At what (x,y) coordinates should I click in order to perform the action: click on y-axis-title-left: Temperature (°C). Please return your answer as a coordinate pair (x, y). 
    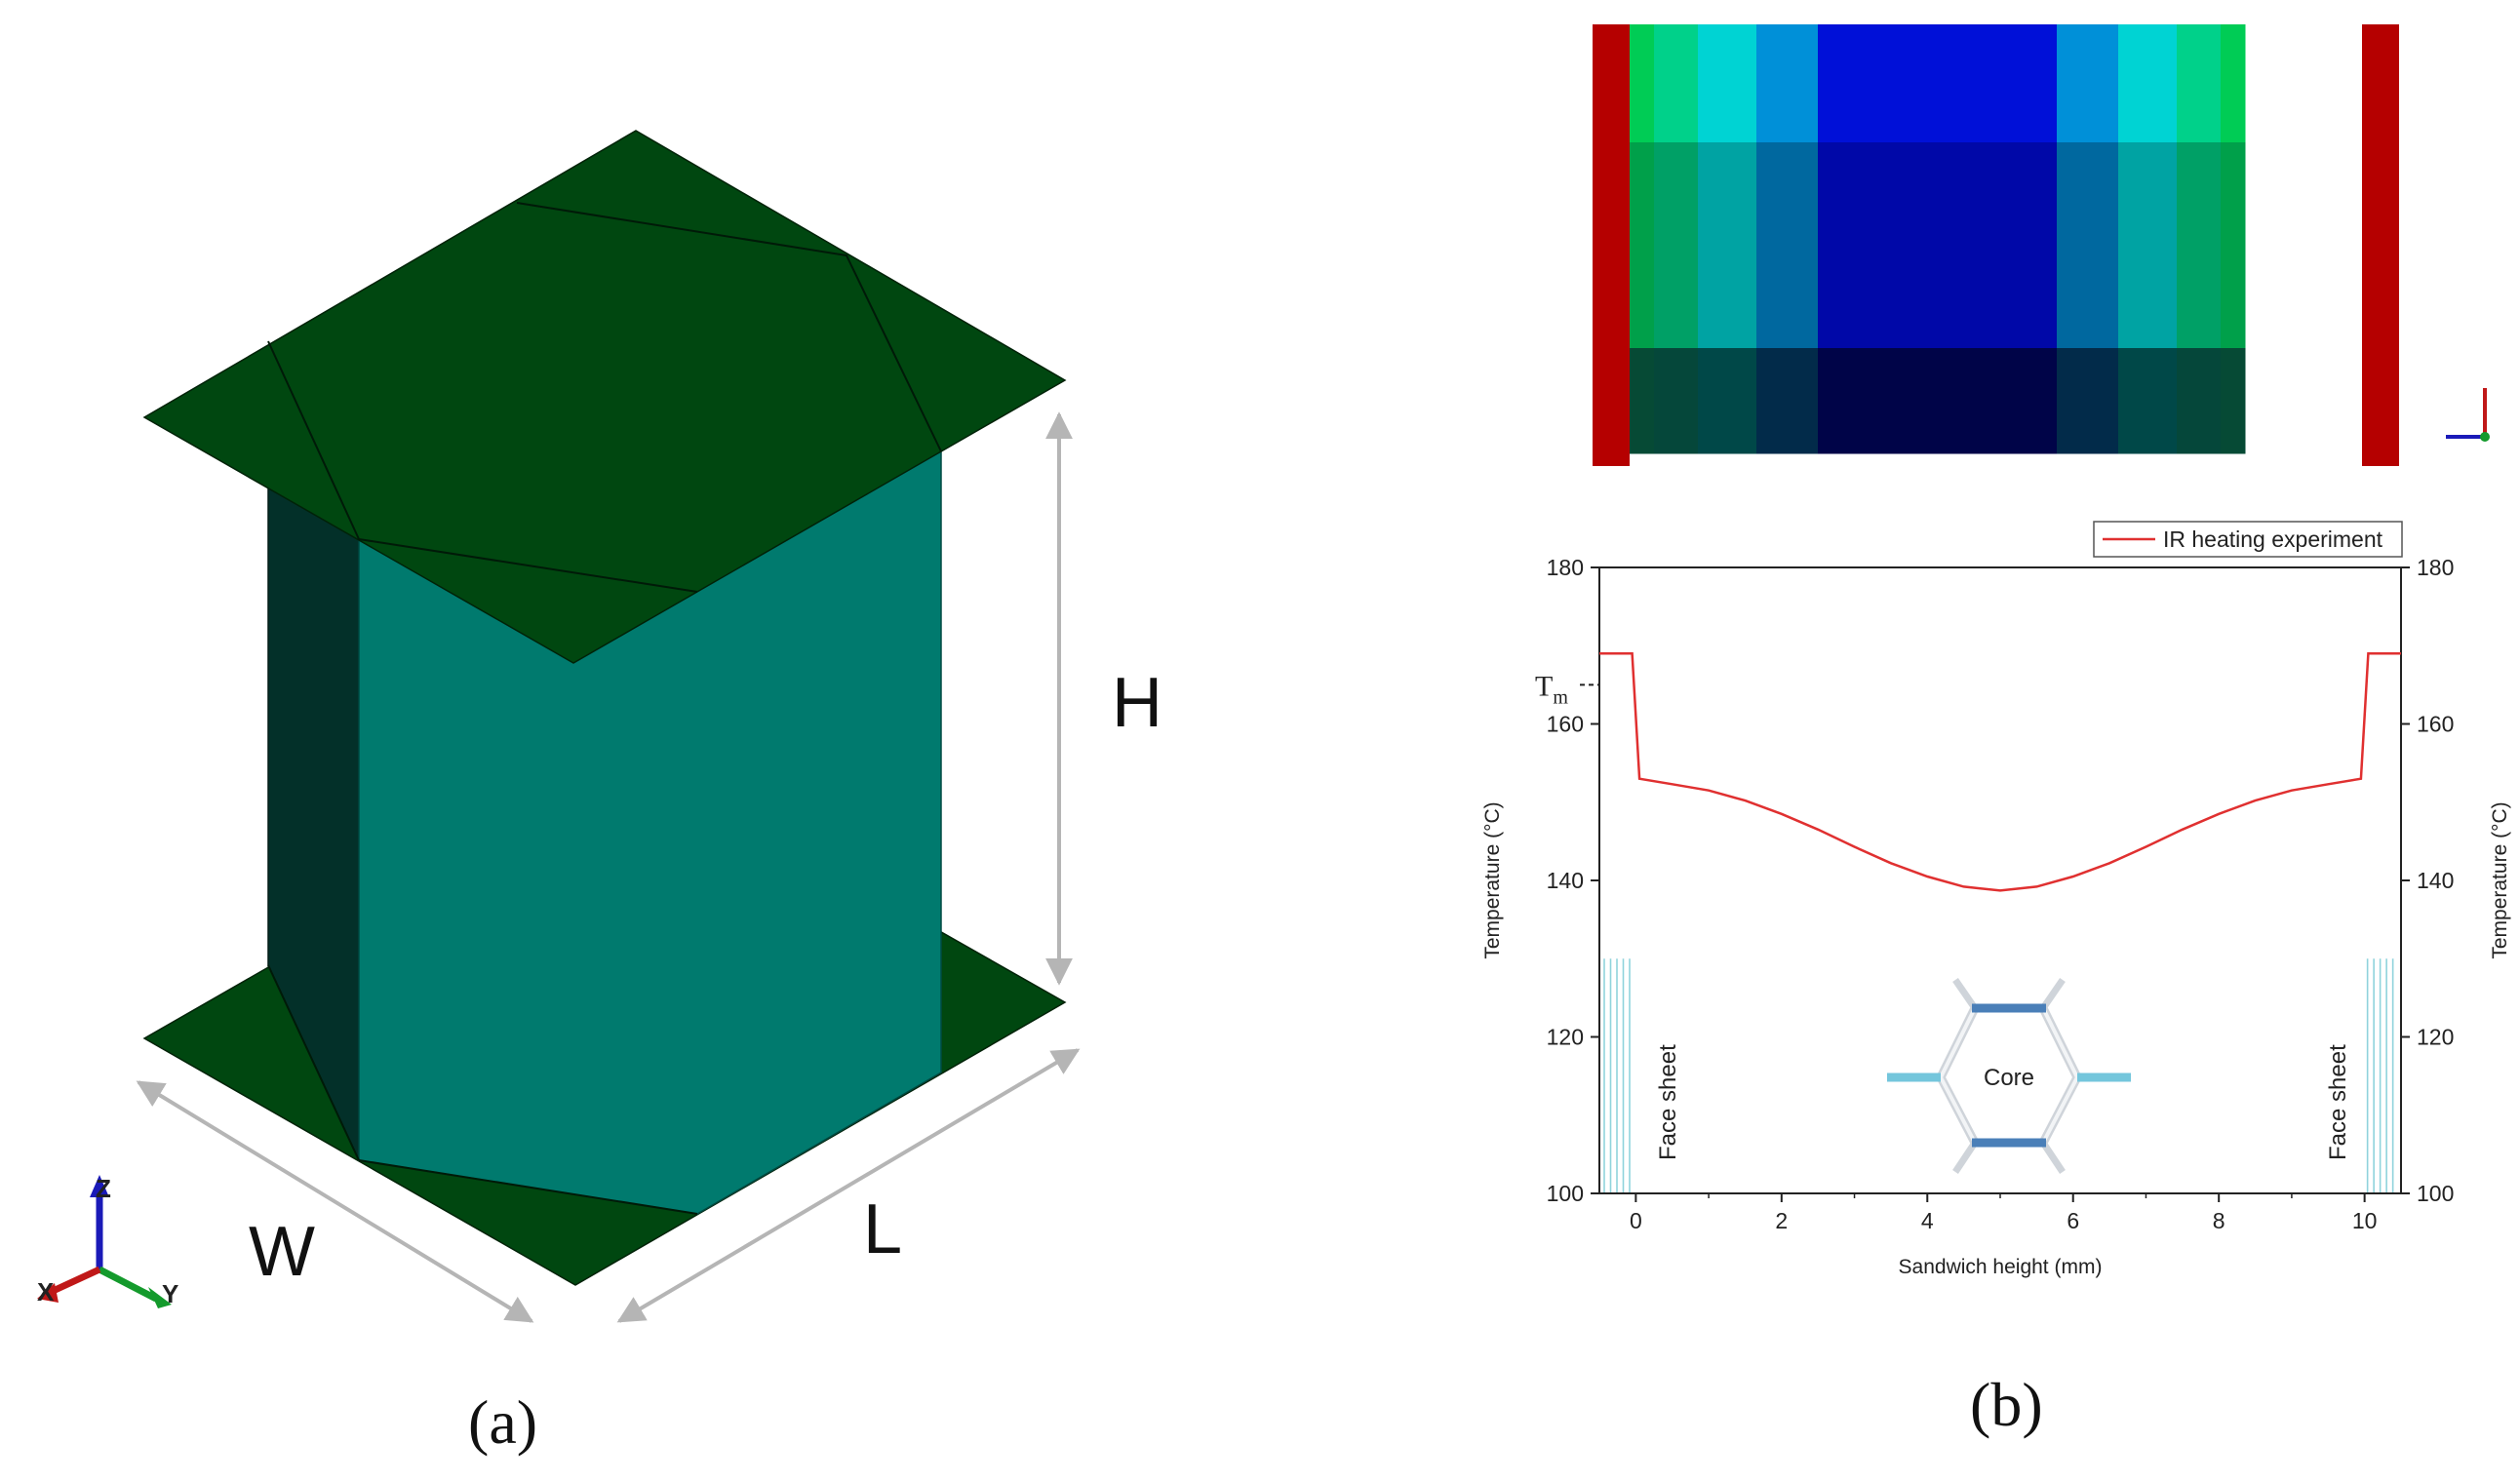
    Looking at the image, I should click on (1492, 879).